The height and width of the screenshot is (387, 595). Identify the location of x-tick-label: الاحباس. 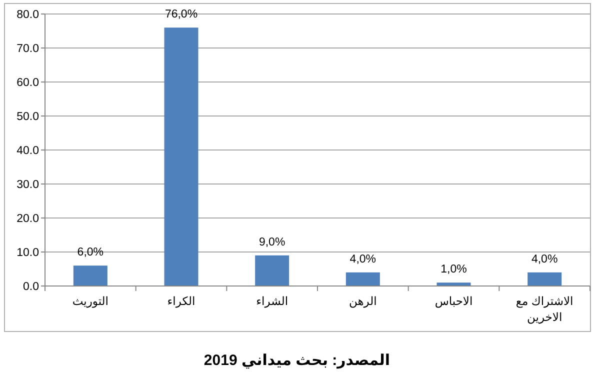
(453, 302).